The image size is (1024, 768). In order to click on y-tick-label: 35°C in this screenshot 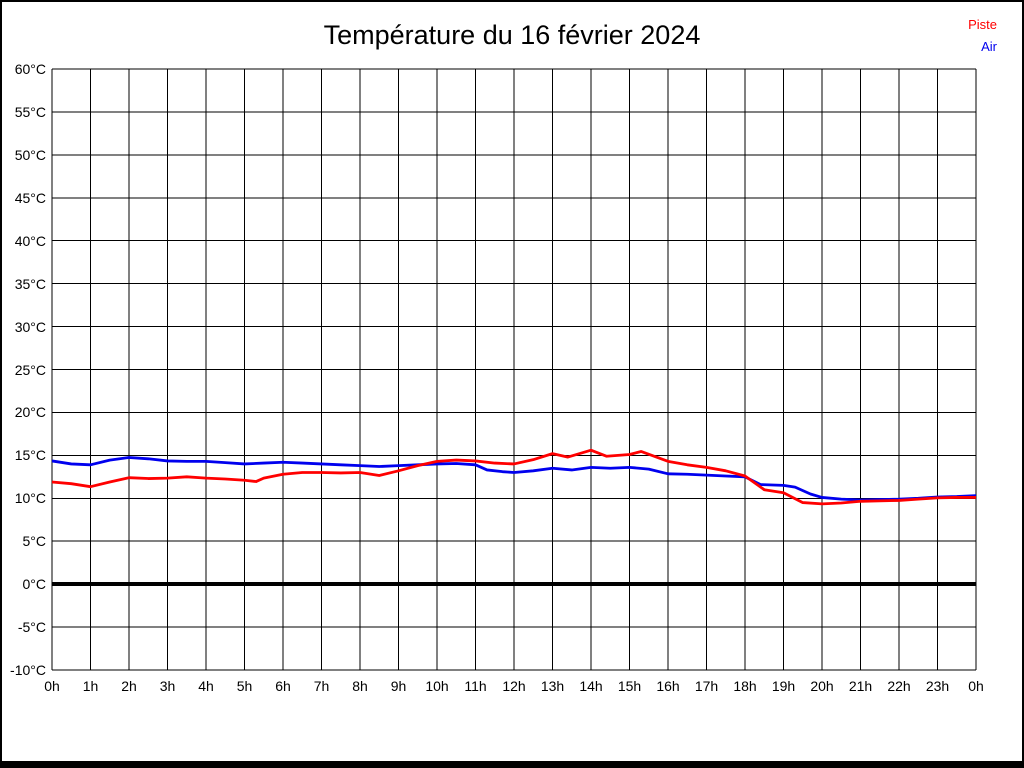, I will do `click(30, 283)`.